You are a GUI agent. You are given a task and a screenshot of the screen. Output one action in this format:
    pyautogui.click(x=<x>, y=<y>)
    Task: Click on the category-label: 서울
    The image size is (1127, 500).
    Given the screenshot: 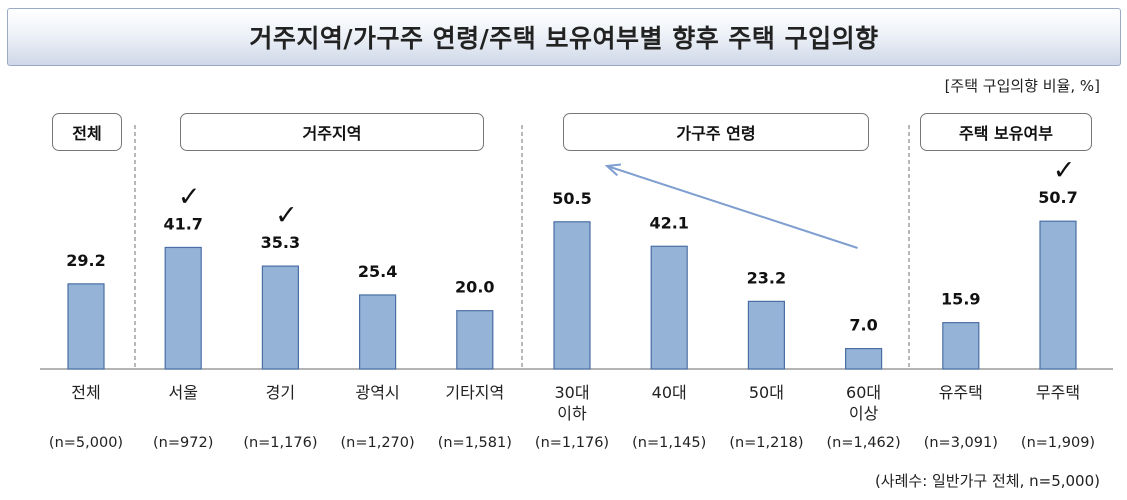 What is the action you would take?
    pyautogui.click(x=182, y=392)
    